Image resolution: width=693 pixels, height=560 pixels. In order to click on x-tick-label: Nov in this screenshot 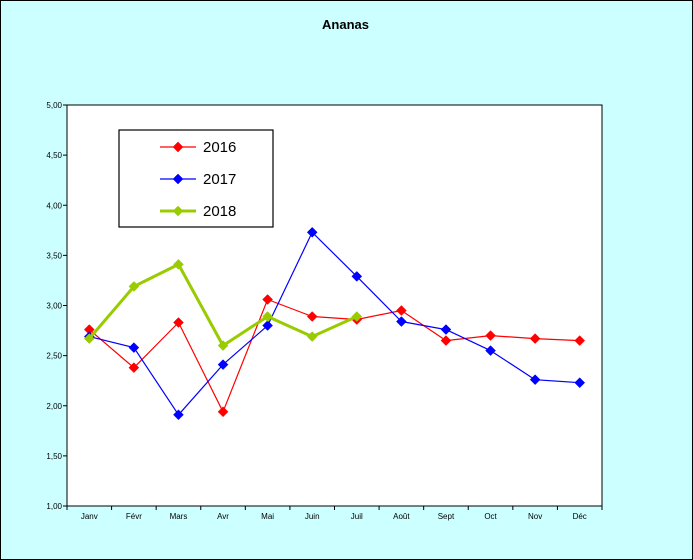, I will do `click(535, 516)`.